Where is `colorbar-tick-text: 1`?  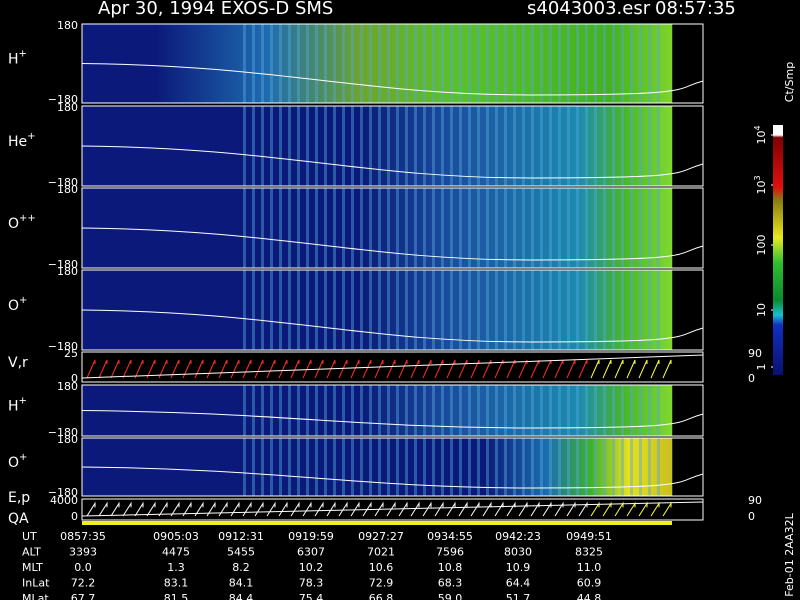 colorbar-tick-text: 1 is located at coordinates (761, 367).